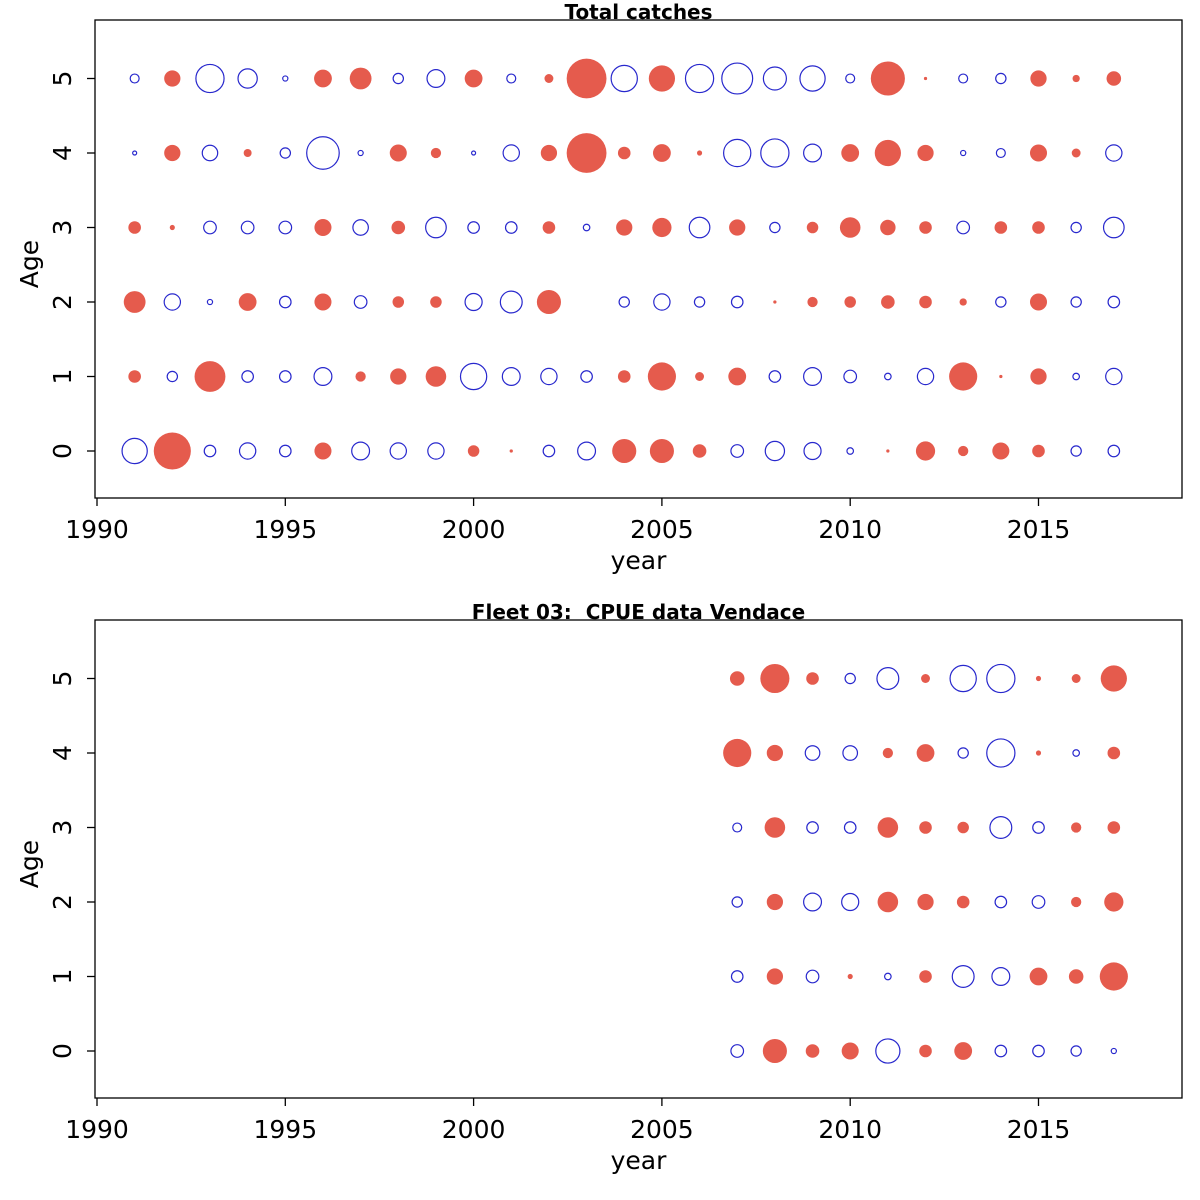 This screenshot has height=1200, width=1200. I want to click on bubble-age1-2016, so click(1076, 376).